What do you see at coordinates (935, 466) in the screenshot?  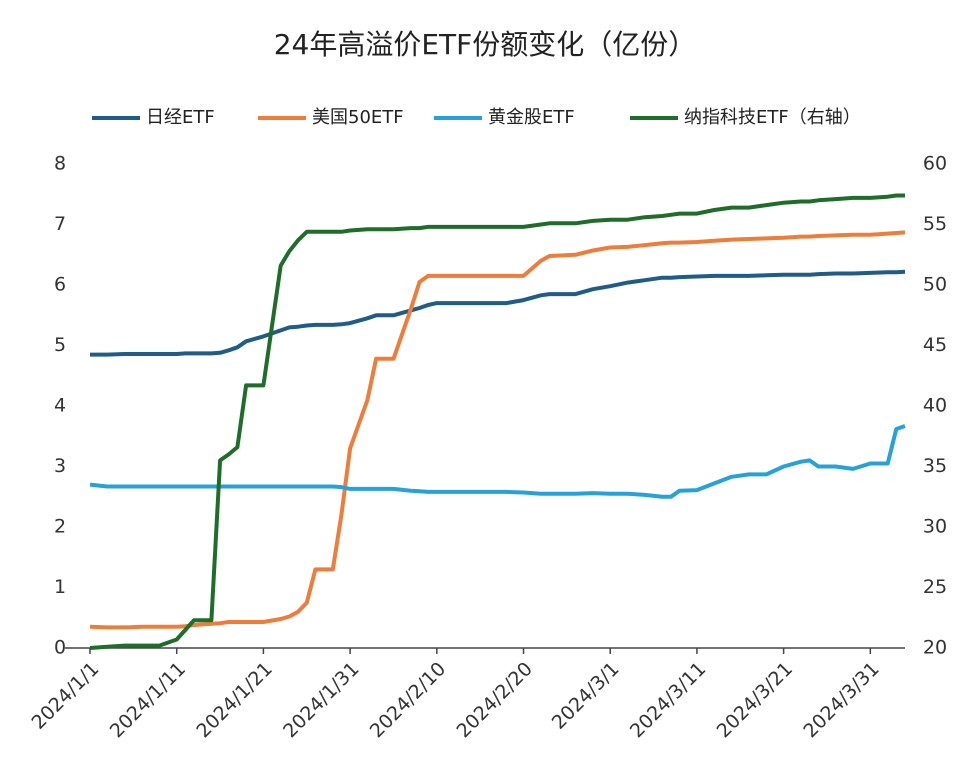 I see `y2-tick-label: 35` at bounding box center [935, 466].